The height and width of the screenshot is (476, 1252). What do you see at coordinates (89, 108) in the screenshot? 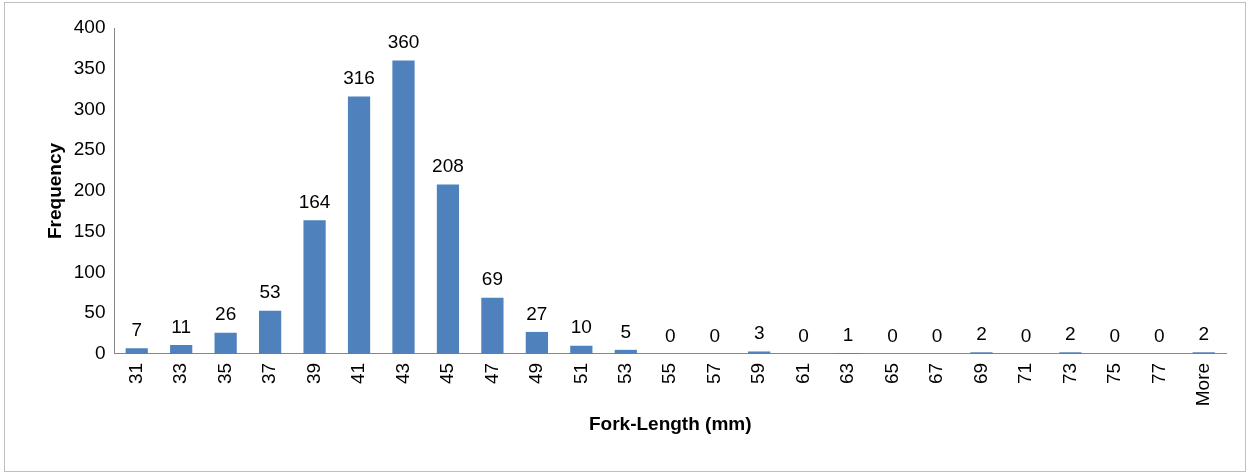
I see `y-tick-label: 300` at bounding box center [89, 108].